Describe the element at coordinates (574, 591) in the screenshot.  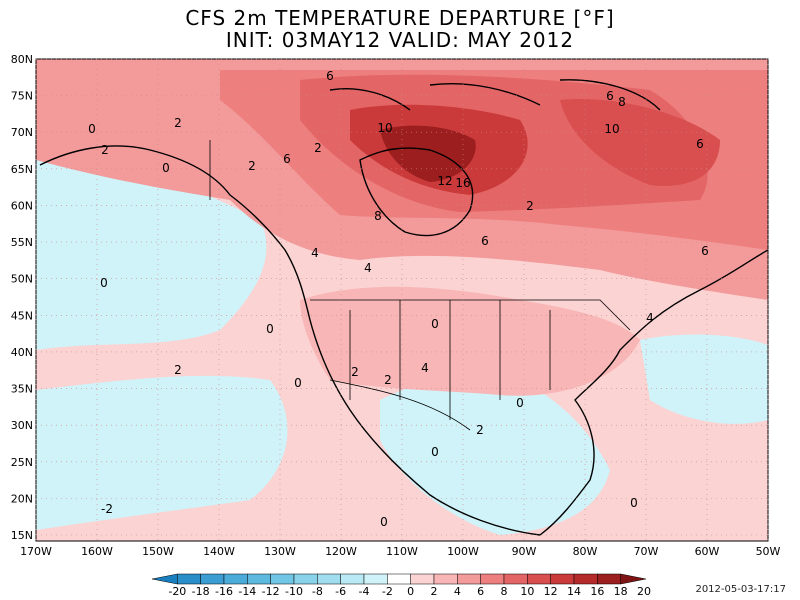
I see `colorbar-tick: 14` at that location.